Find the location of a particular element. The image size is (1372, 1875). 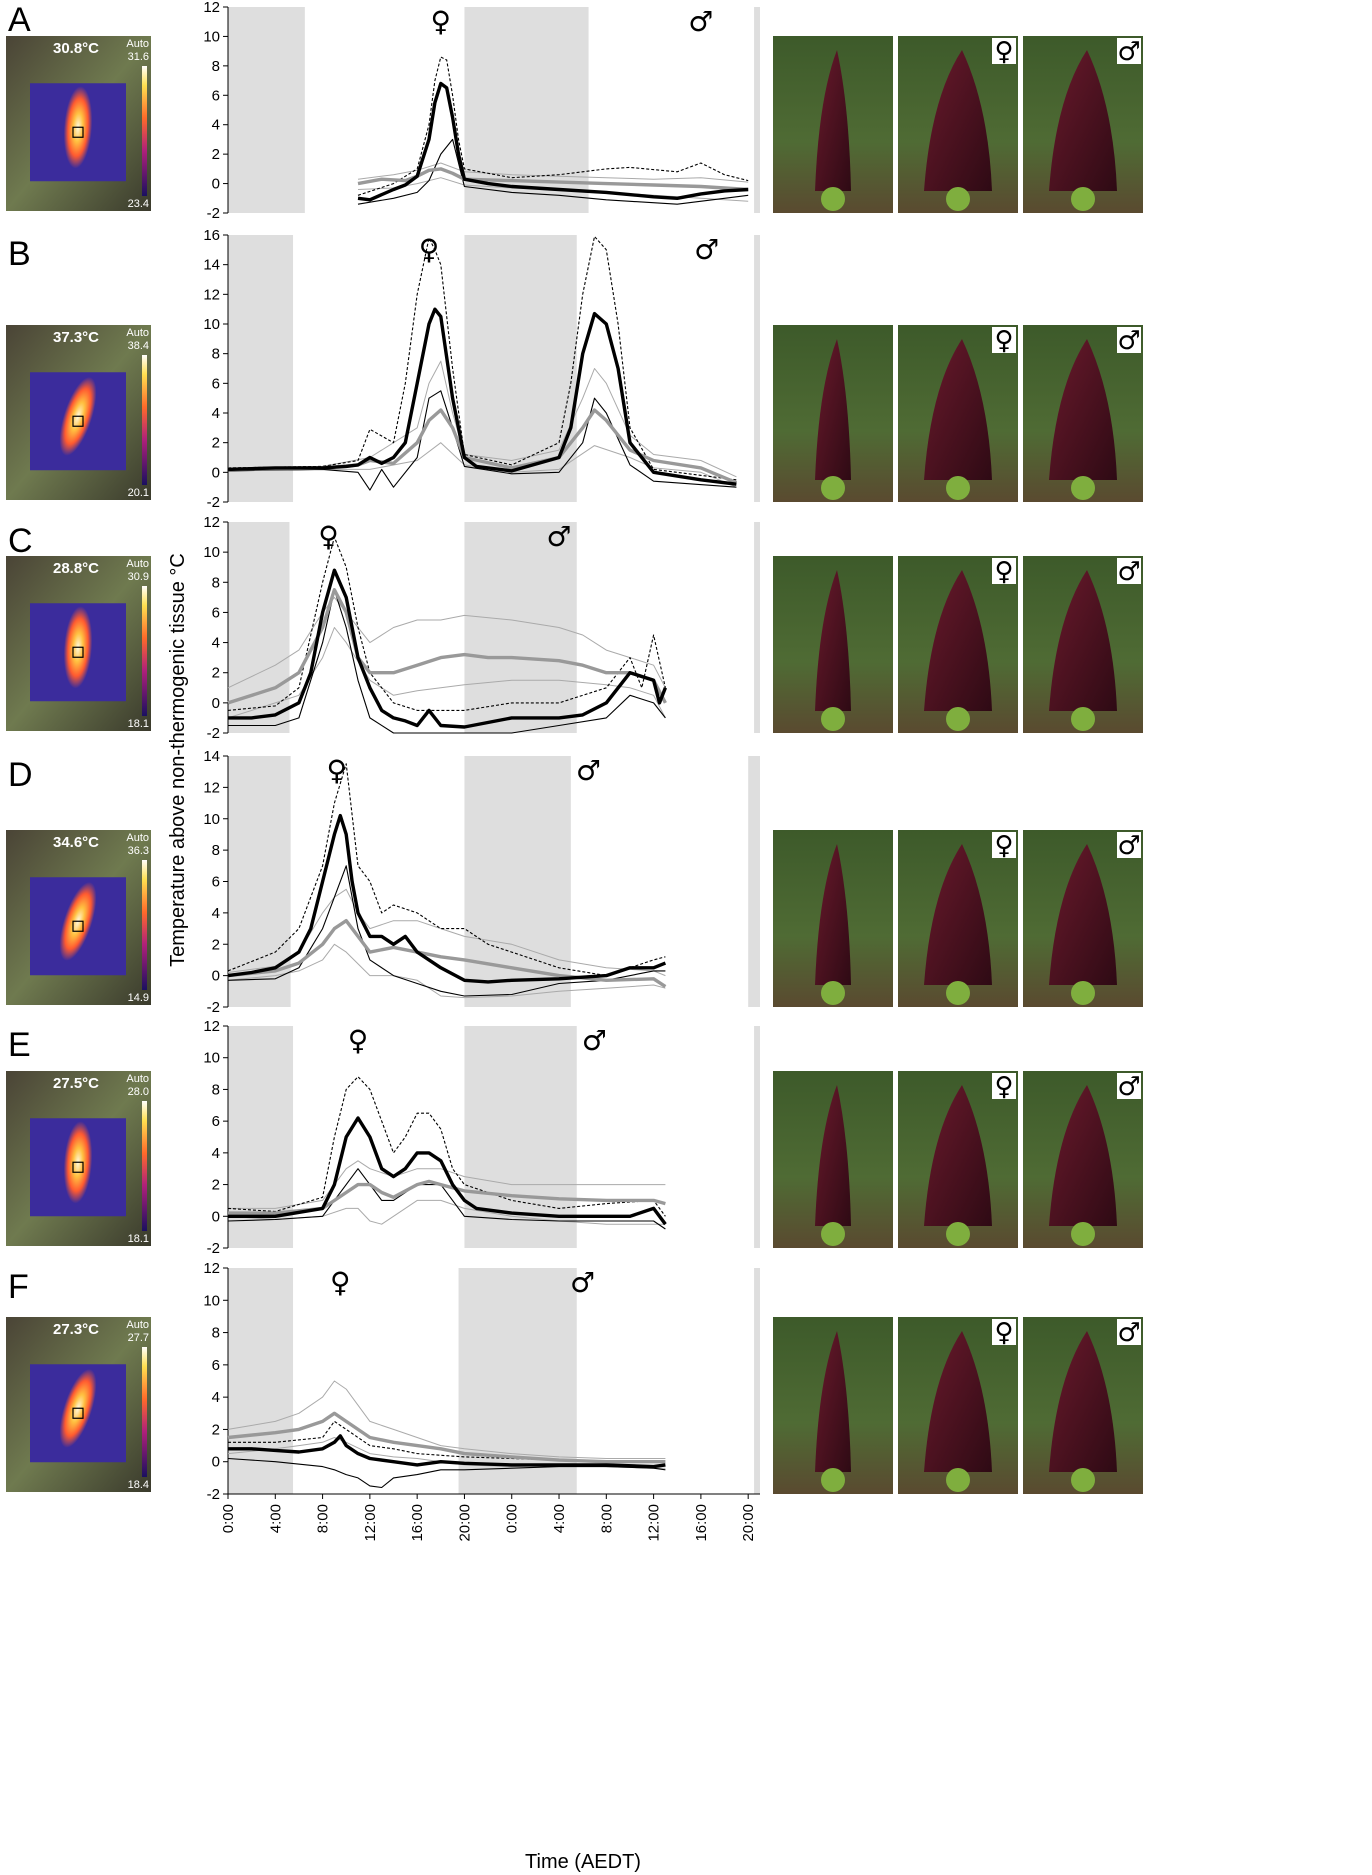

thermal-min: 23.4 is located at coordinates (138, 204).